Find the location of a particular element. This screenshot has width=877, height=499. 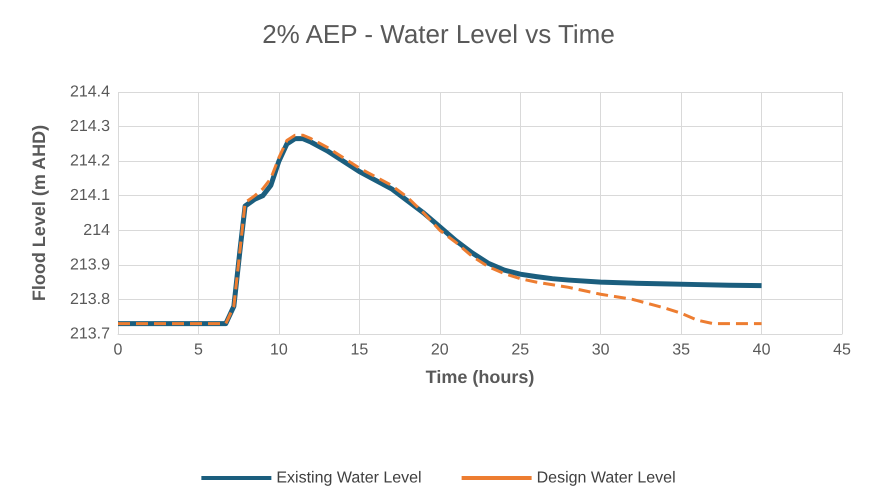

x-tick-label: 0 is located at coordinates (118, 350).